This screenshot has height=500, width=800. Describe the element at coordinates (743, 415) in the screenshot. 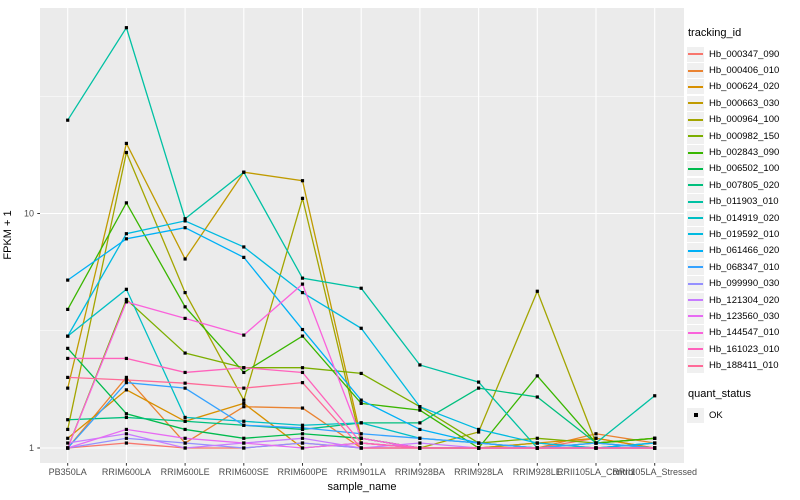

I see `legend-item-ok: OK` at that location.